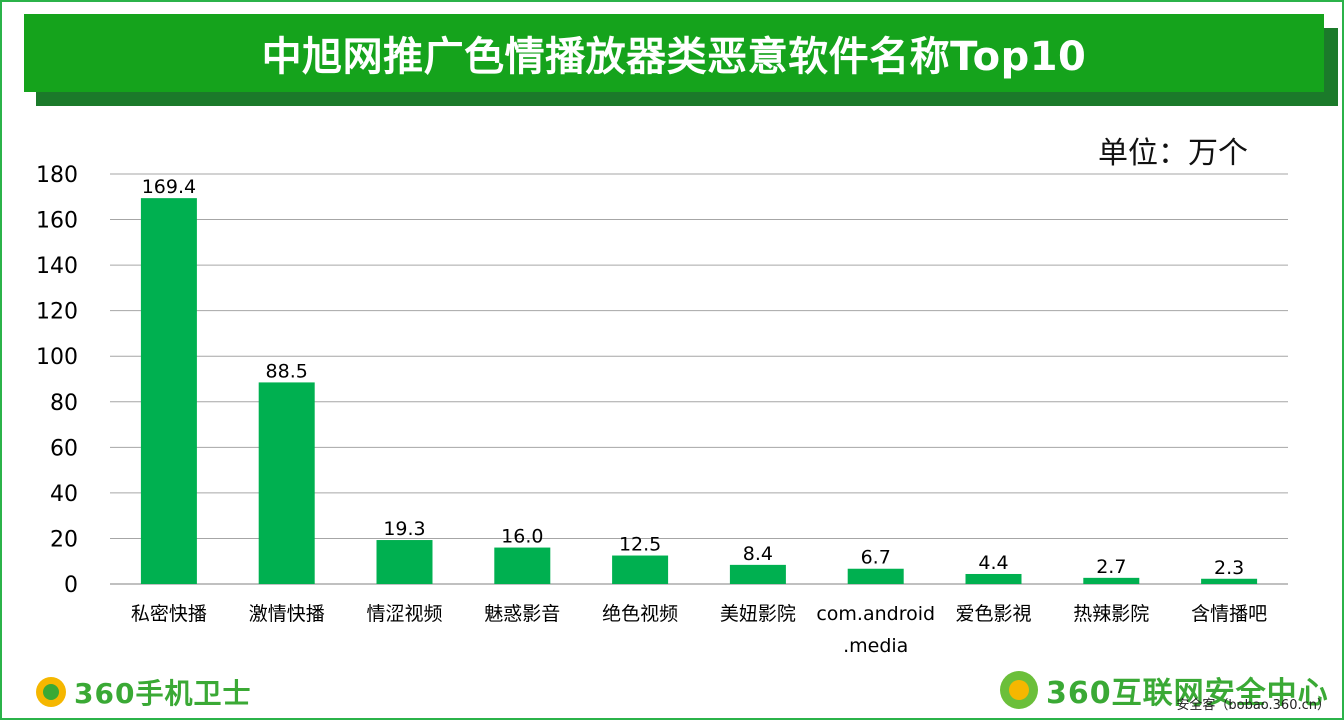 The height and width of the screenshot is (720, 1344). I want to click on page-title: 中旭网推广色情播放器类恶意软件名称Top10, so click(674, 57).